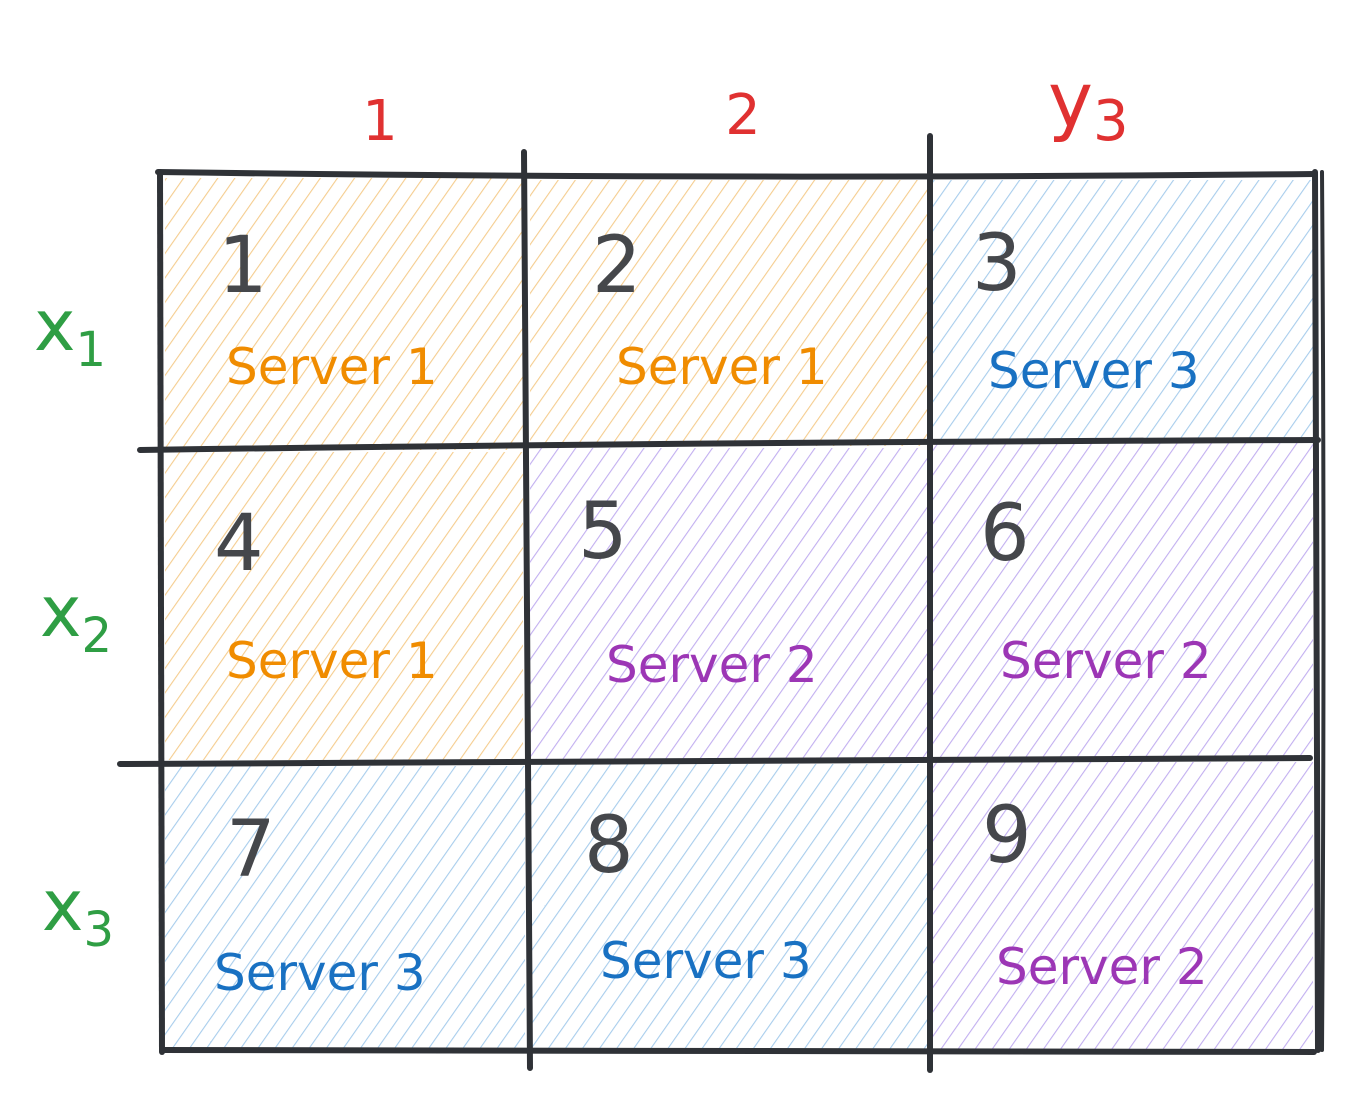 Image resolution: width=1350 pixels, height=1099 pixels. I want to click on row-label-2-base: x, so click(60, 612).